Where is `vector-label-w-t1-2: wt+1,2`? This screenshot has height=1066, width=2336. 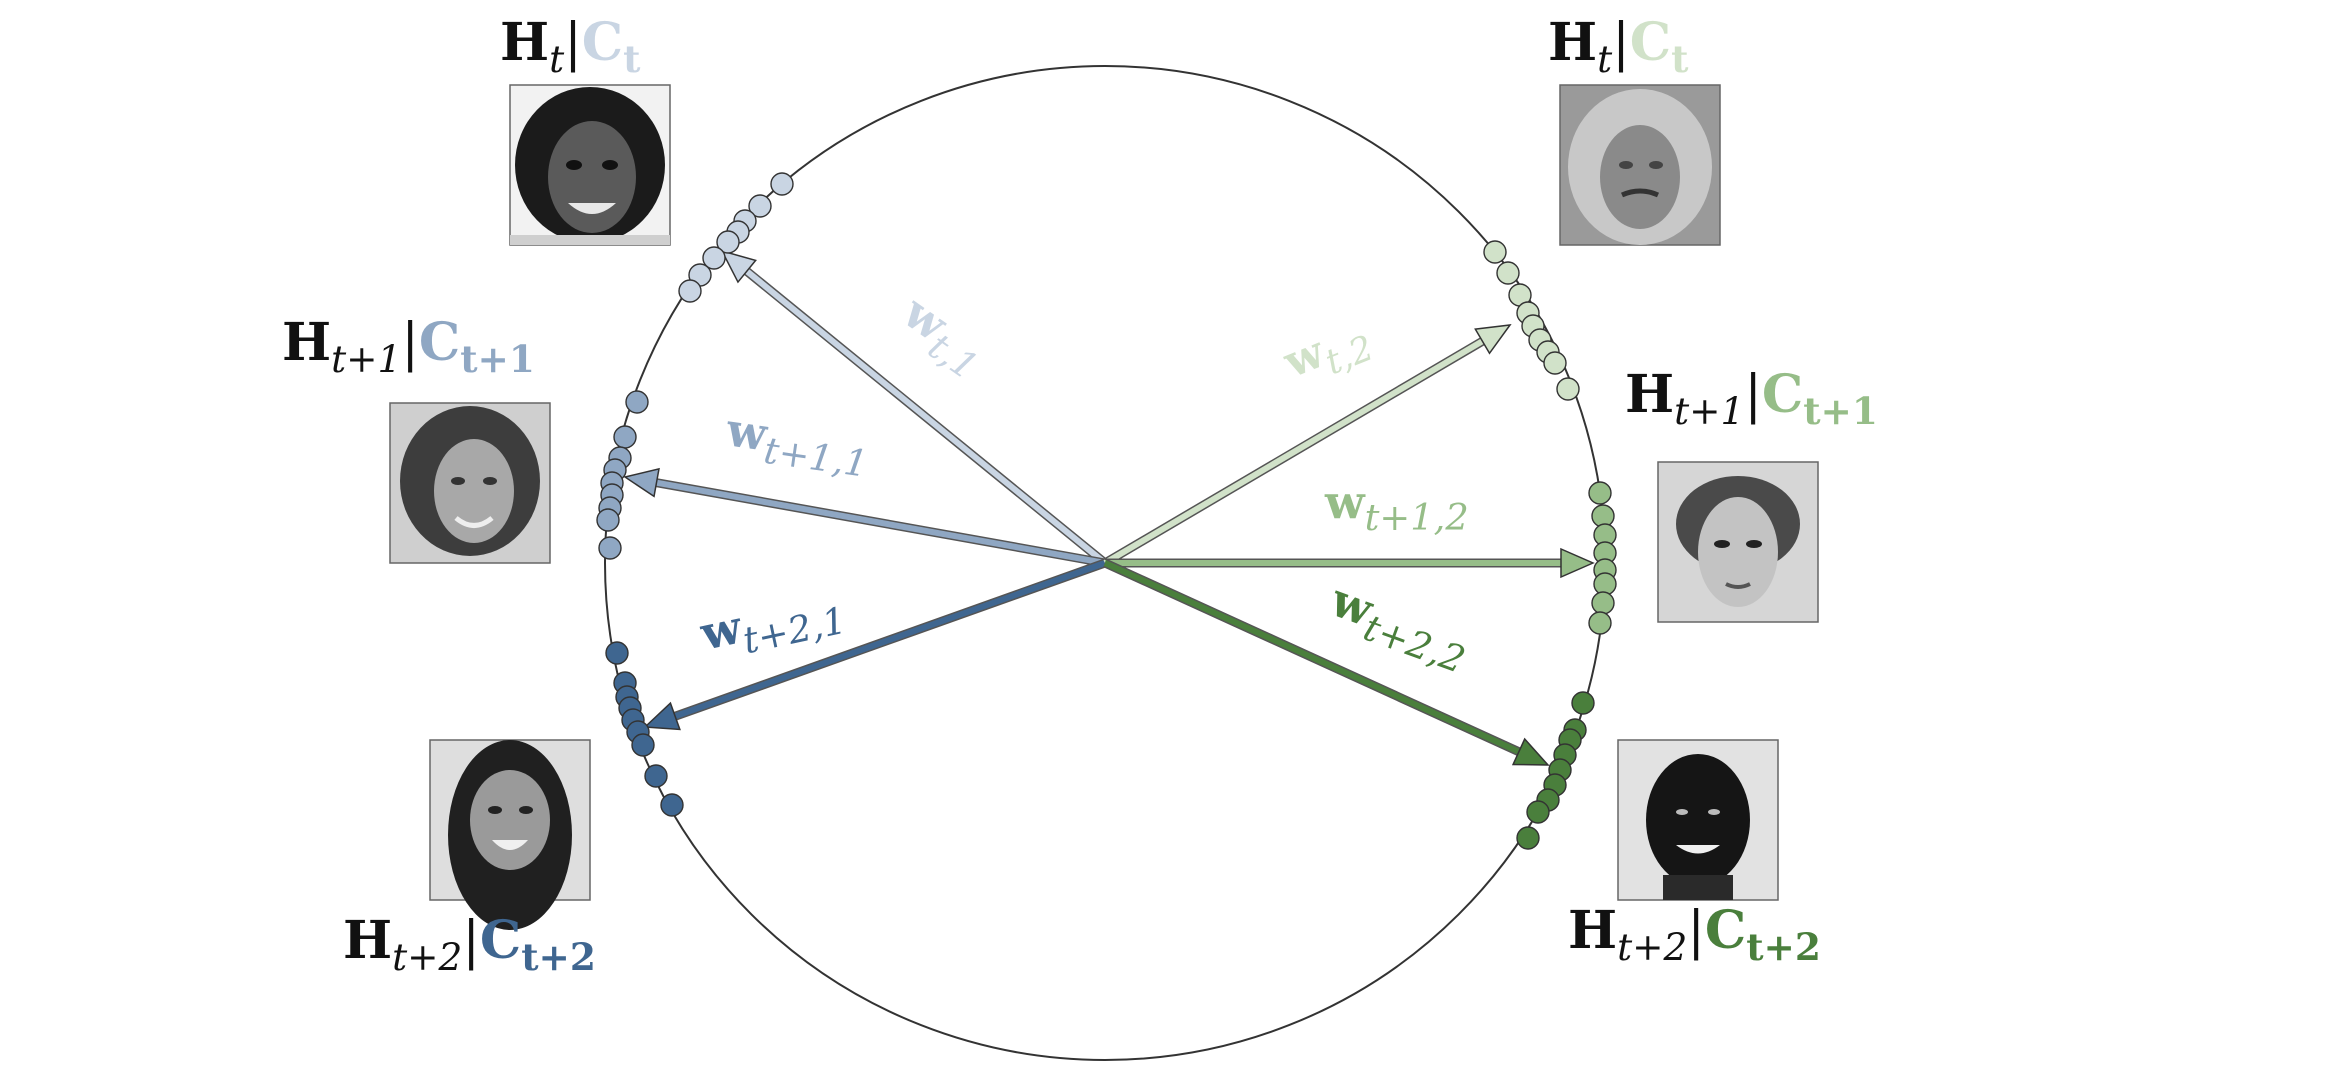 vector-label-w-t1-2: wt+1,2 is located at coordinates (1396, 507).